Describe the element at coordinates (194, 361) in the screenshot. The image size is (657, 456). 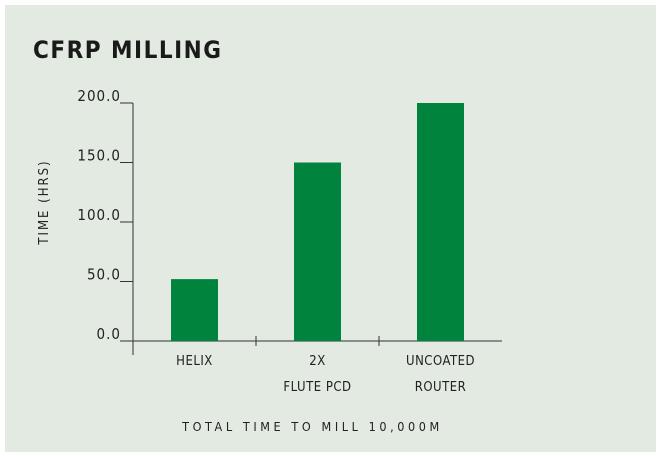
I see `category-label: HELIX` at that location.